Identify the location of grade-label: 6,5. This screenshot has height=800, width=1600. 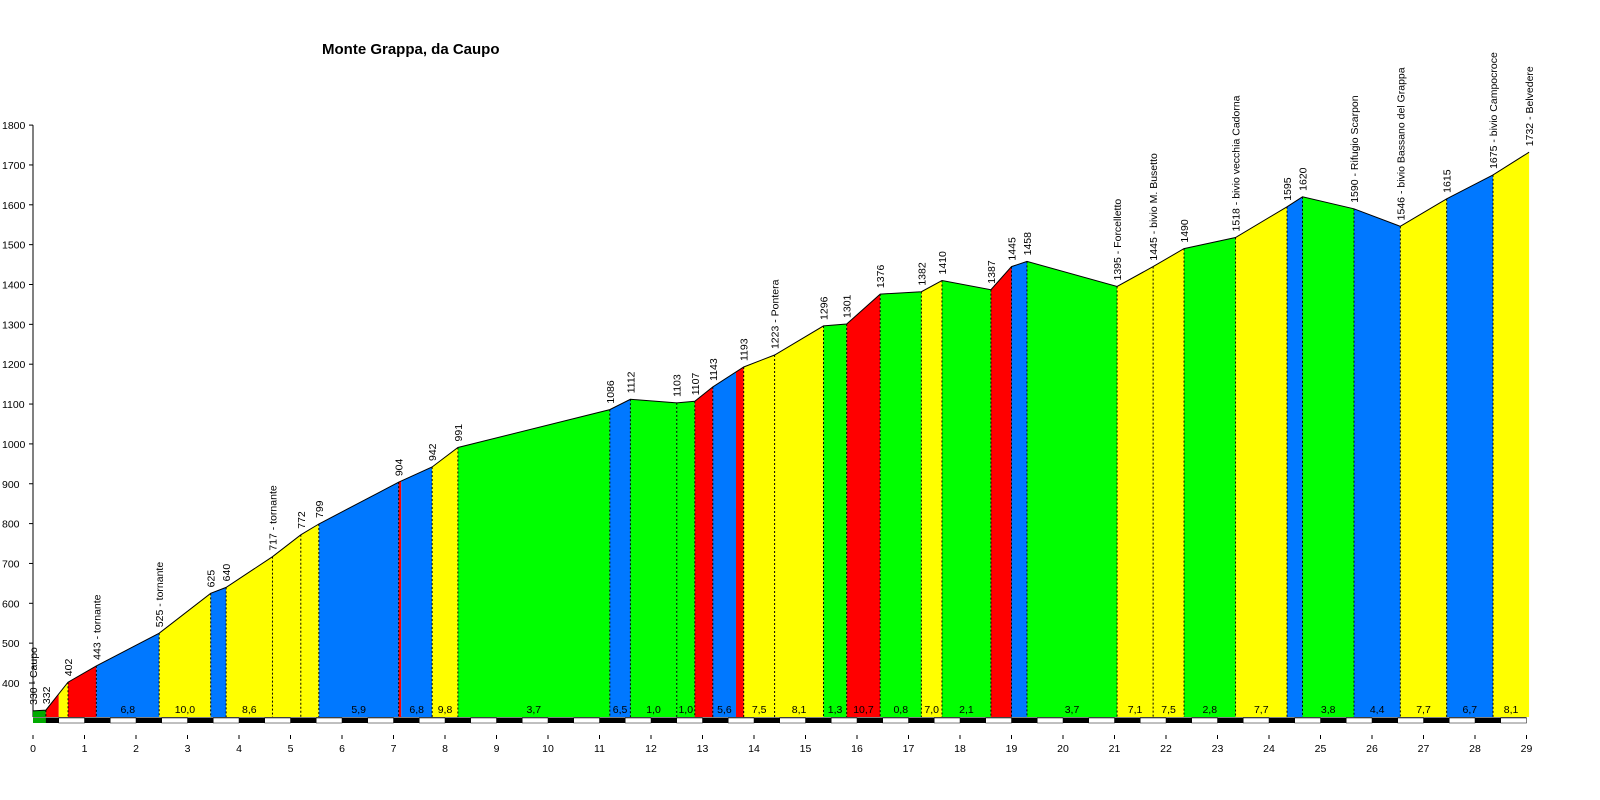
(620, 710).